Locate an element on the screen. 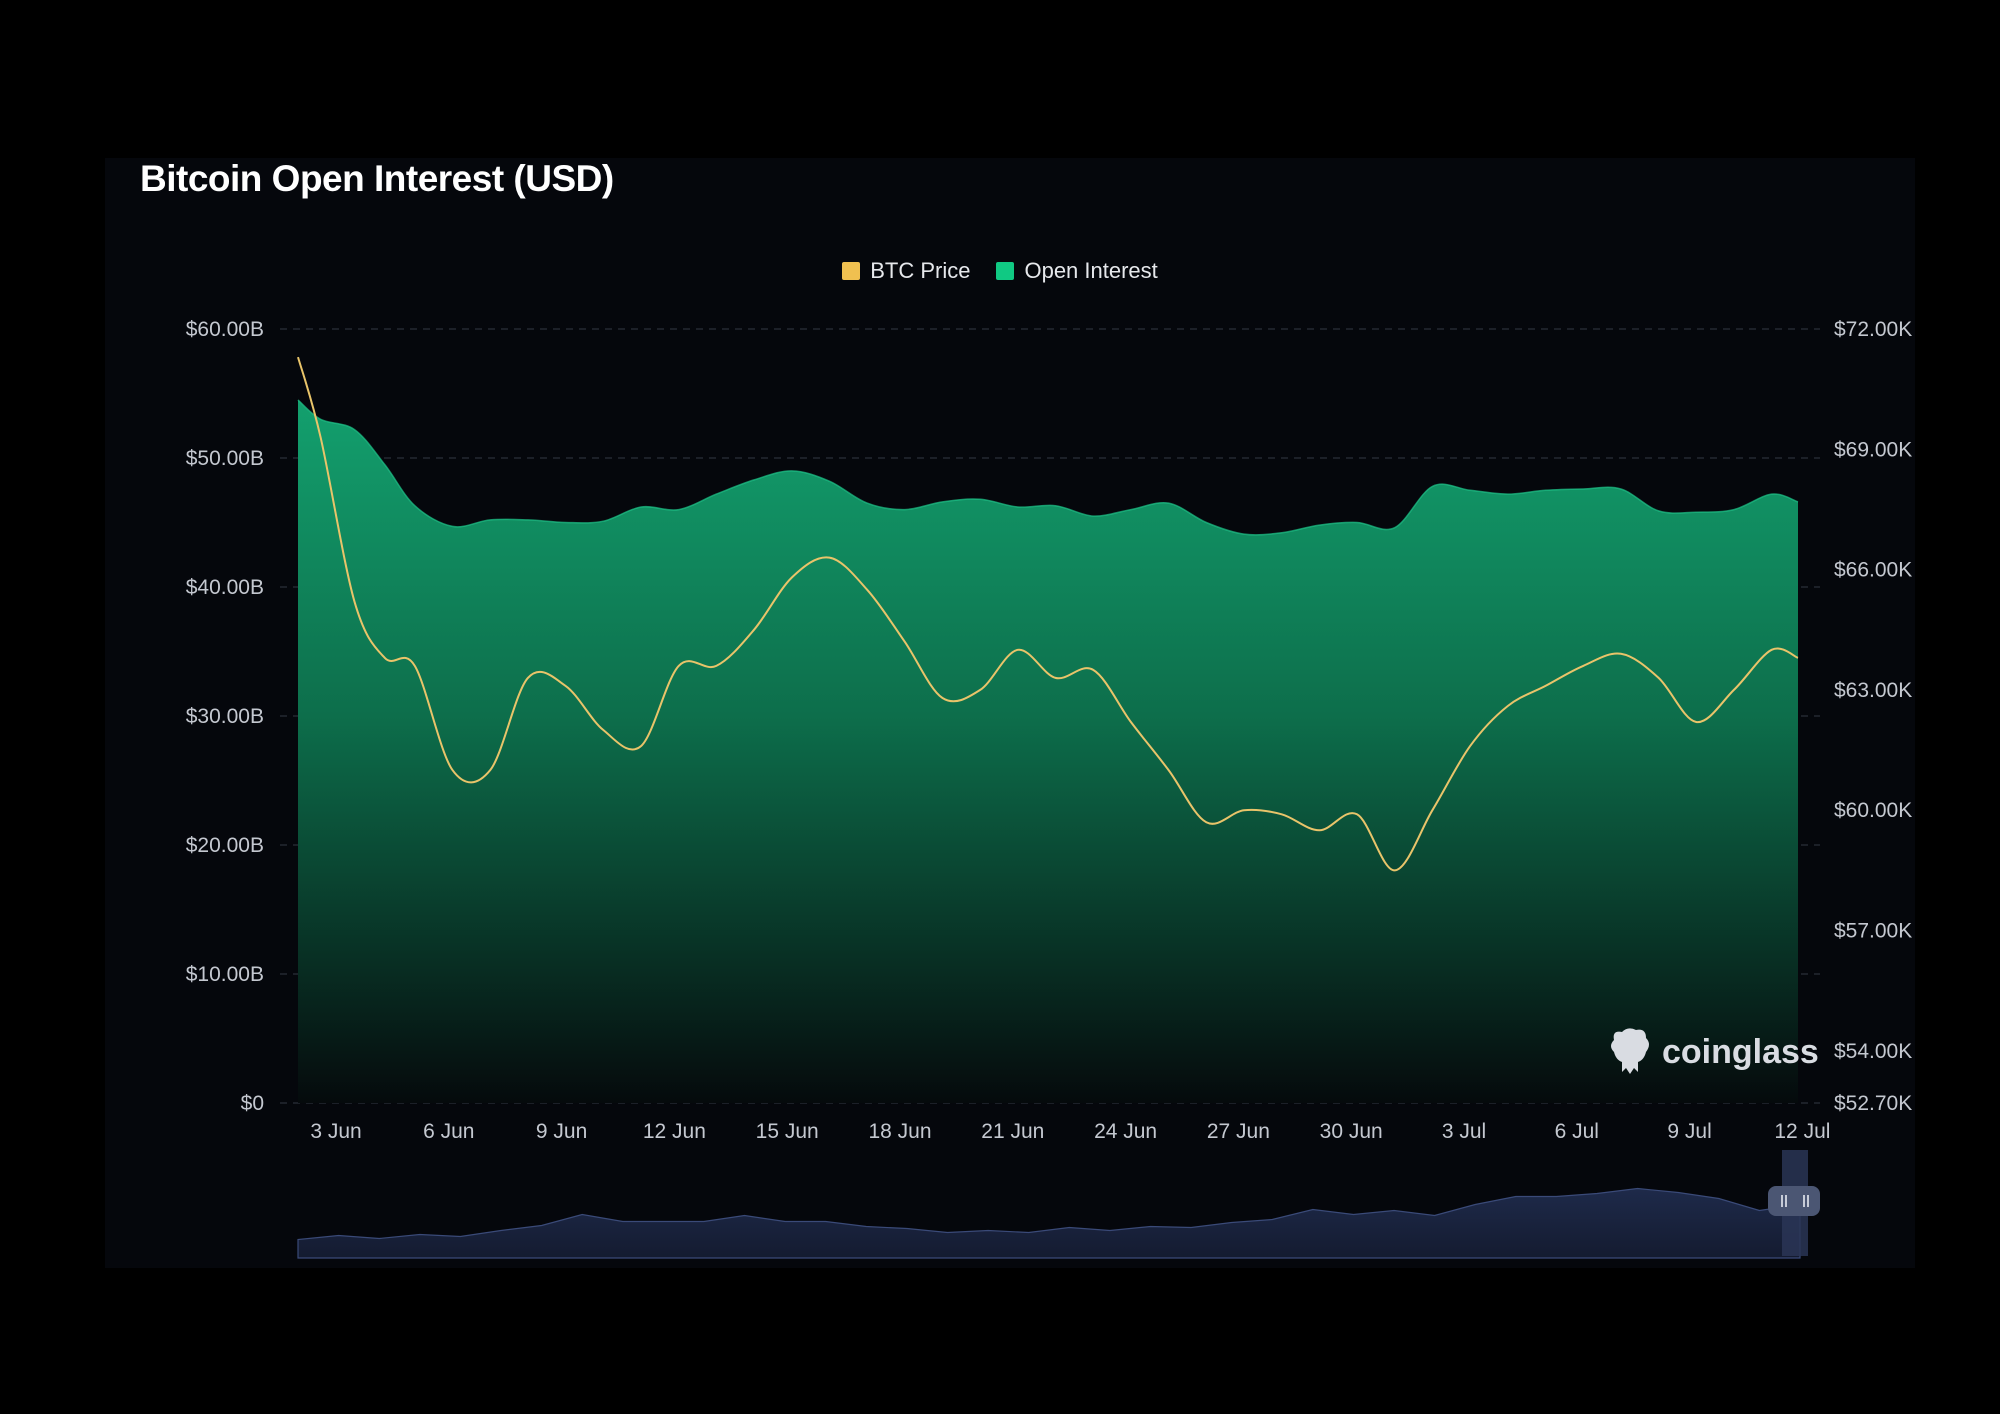  coinglass-watermark: coinglass is located at coordinates (1713, 1052).